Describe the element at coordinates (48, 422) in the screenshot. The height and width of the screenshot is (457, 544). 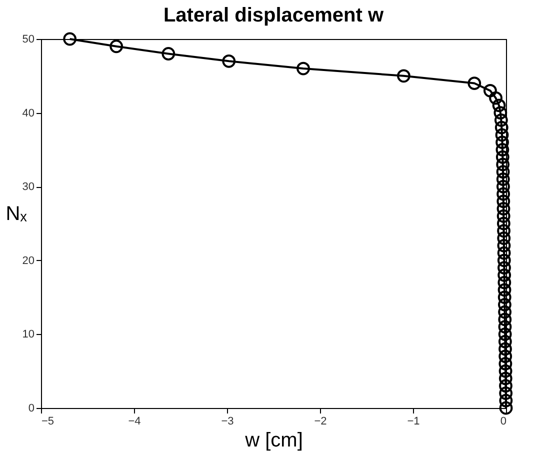
I see `x-tick-label: −5` at that location.